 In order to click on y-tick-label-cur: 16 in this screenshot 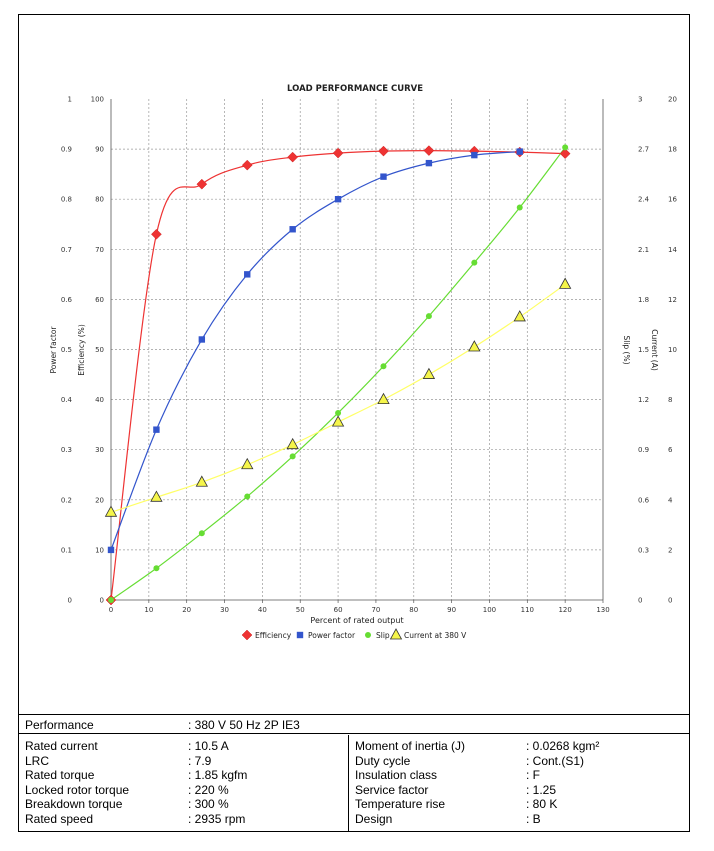, I will do `click(672, 200)`.